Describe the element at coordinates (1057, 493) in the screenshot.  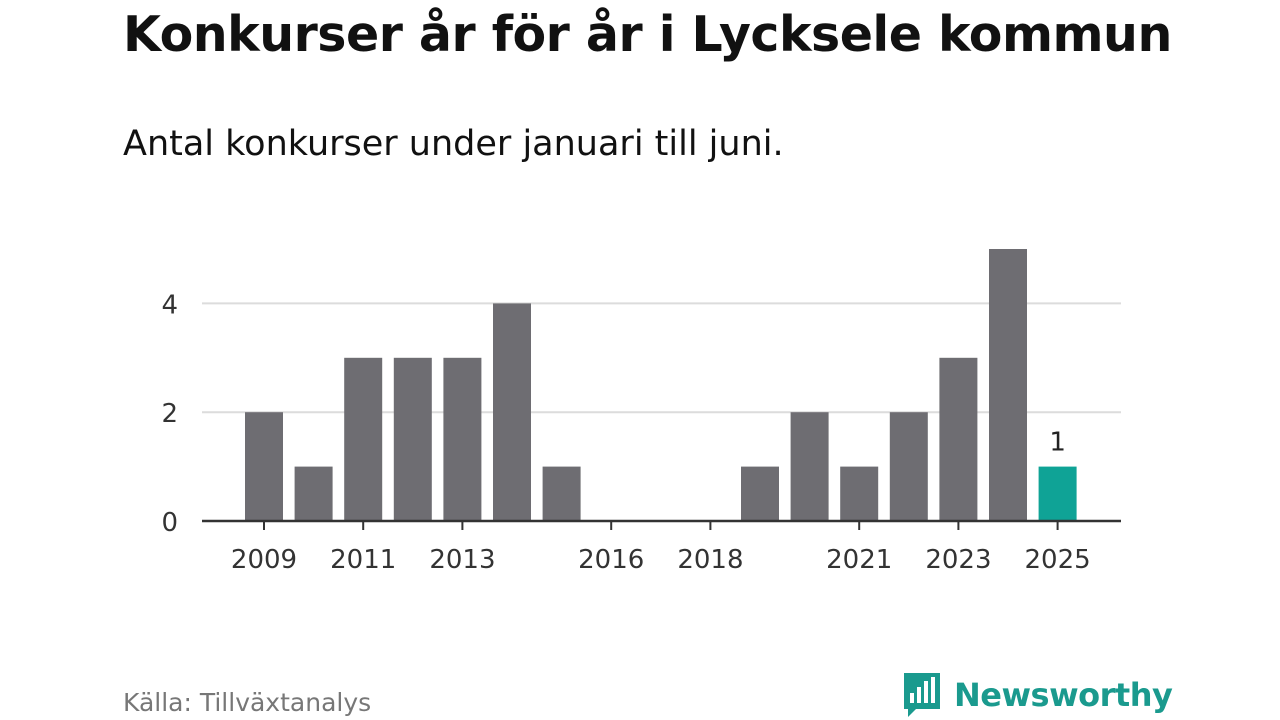
I see `bar-2025` at that location.